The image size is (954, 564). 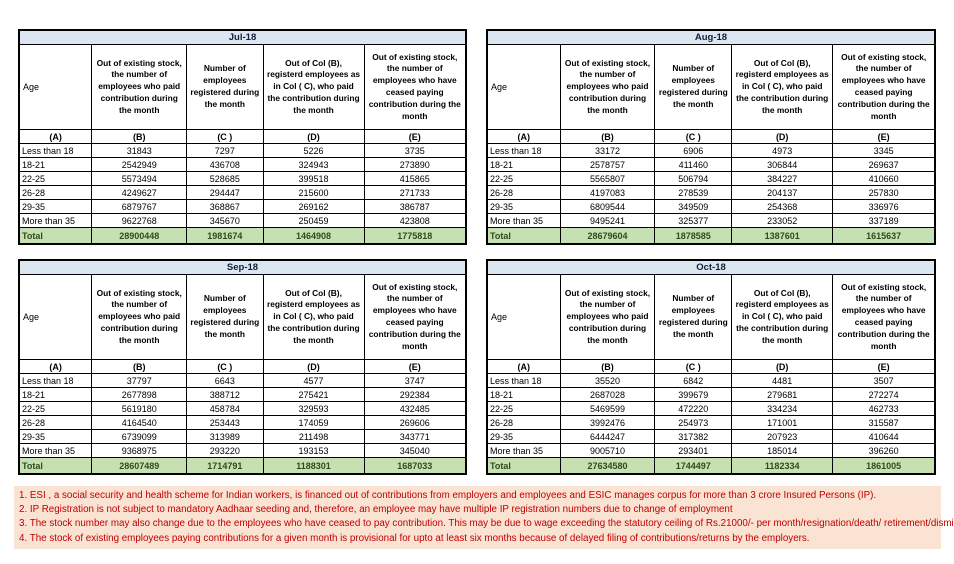 I want to click on table-title-row: Sep-18, so click(x=242, y=267).